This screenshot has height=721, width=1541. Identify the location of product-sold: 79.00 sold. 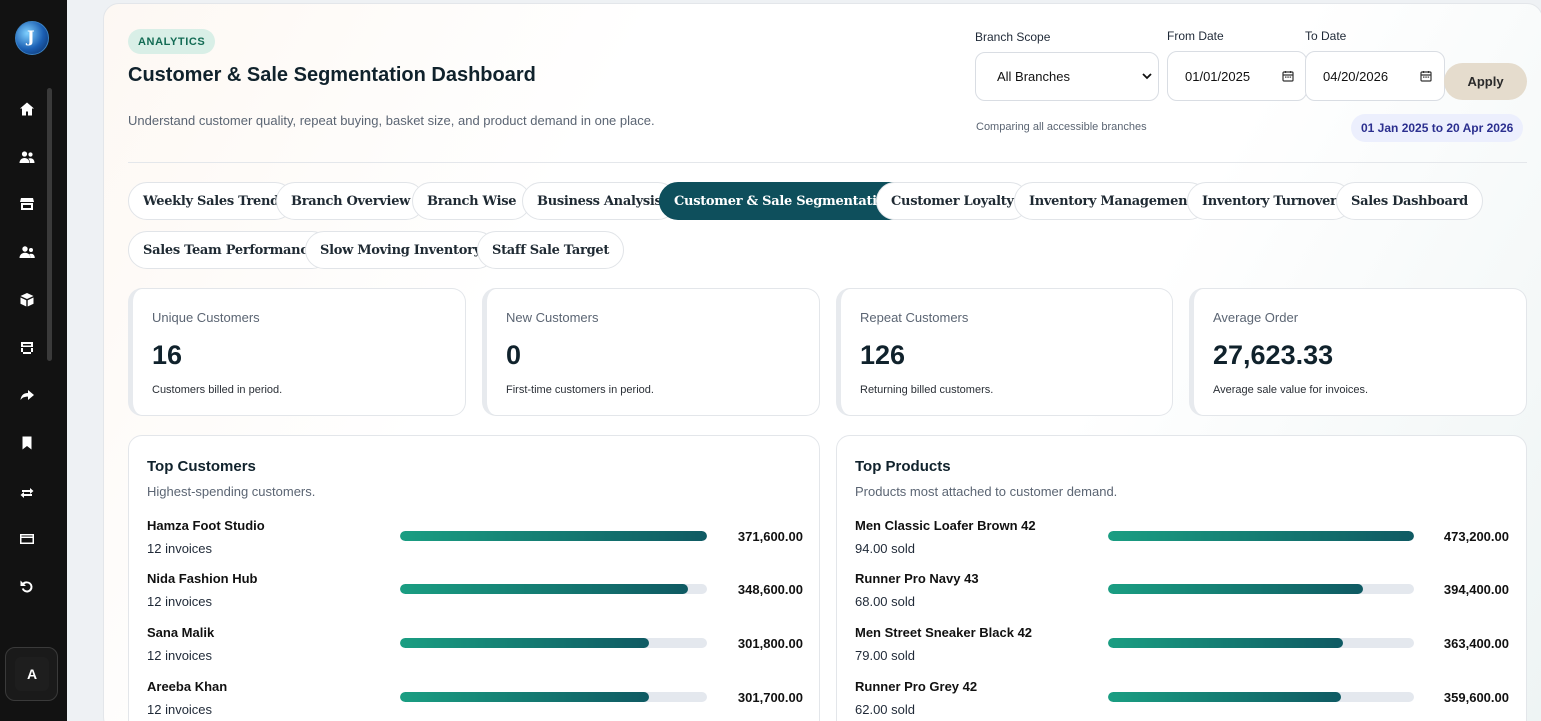
(885, 655).